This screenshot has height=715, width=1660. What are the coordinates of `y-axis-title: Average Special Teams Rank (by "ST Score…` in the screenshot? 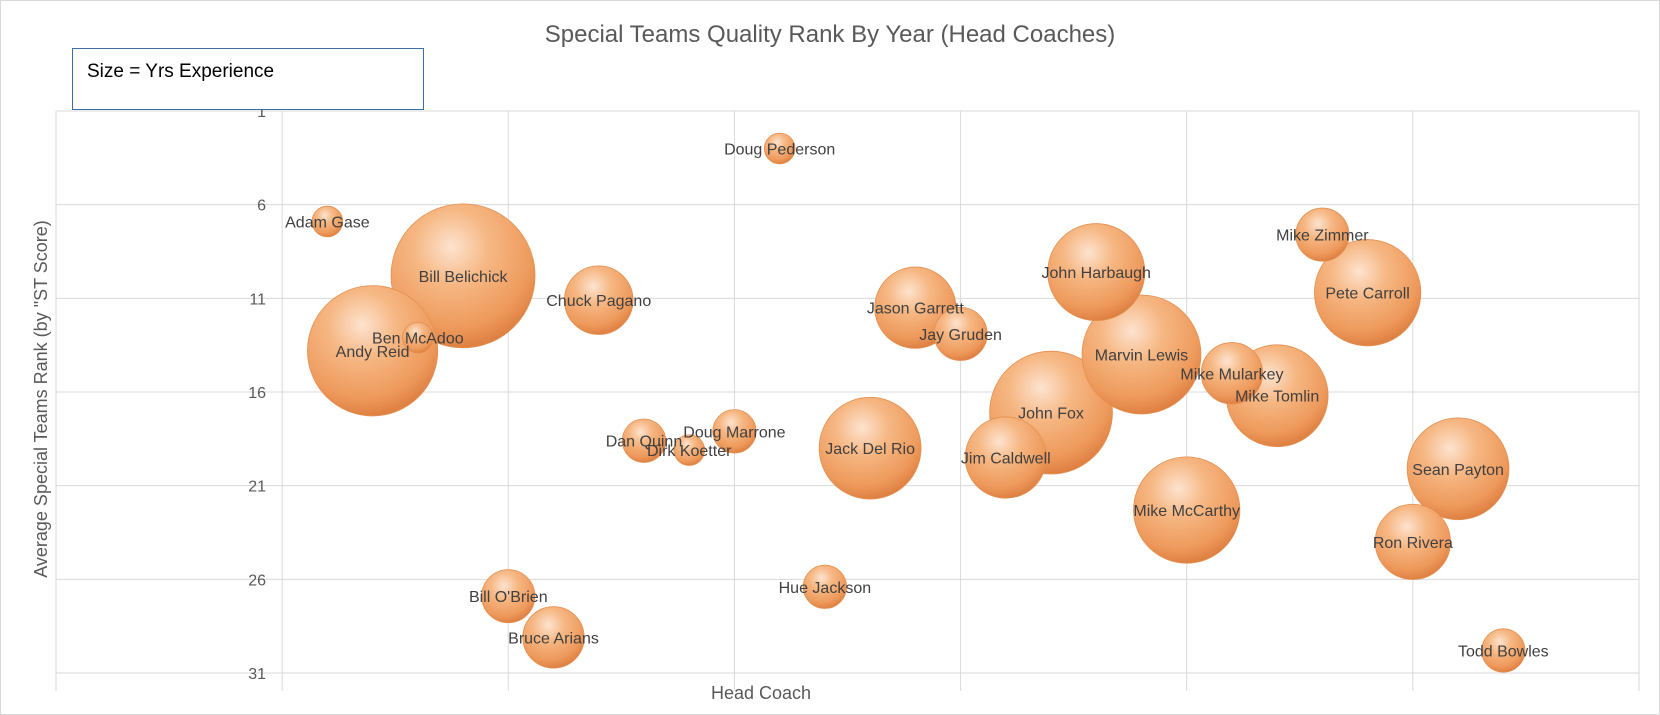 It's located at (41, 399).